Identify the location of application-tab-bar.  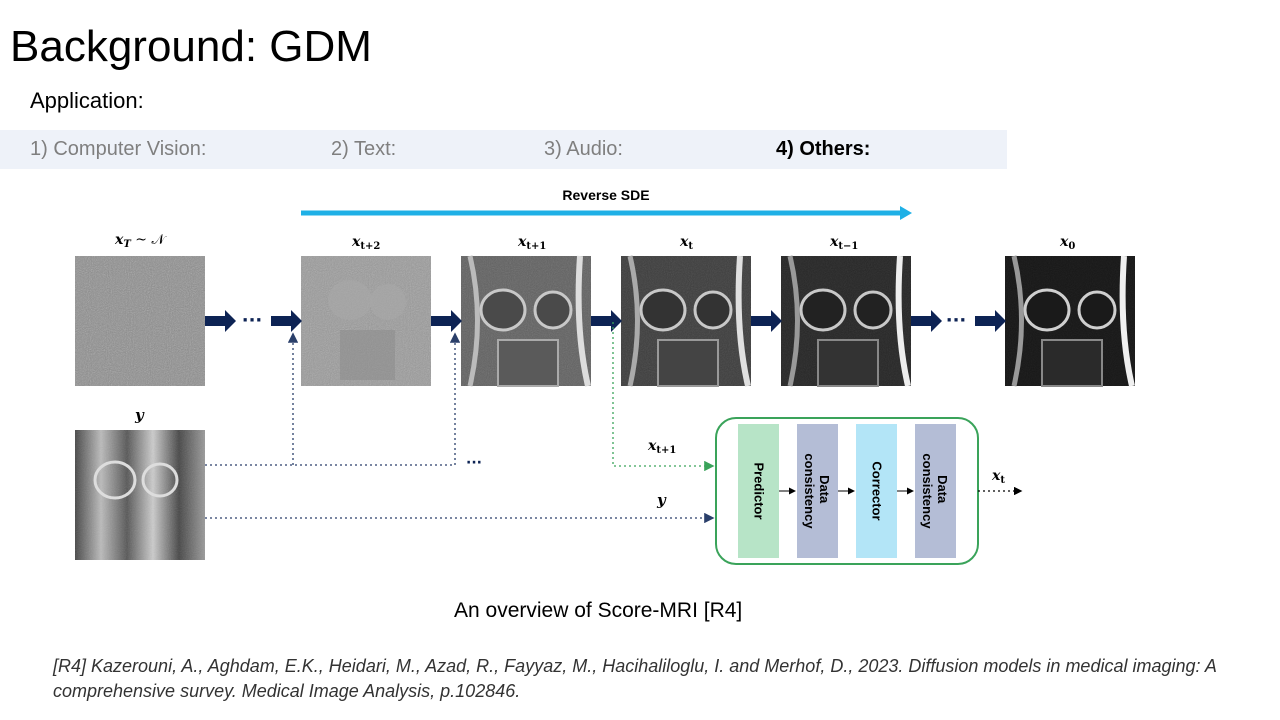
(503, 149).